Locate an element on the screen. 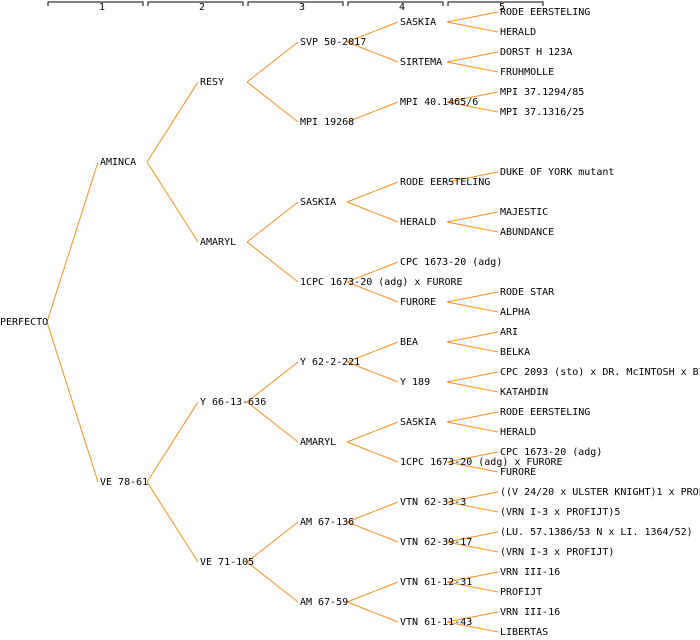 The height and width of the screenshot is (640, 700). ancestor-name: LIBERTAS is located at coordinates (524, 632).